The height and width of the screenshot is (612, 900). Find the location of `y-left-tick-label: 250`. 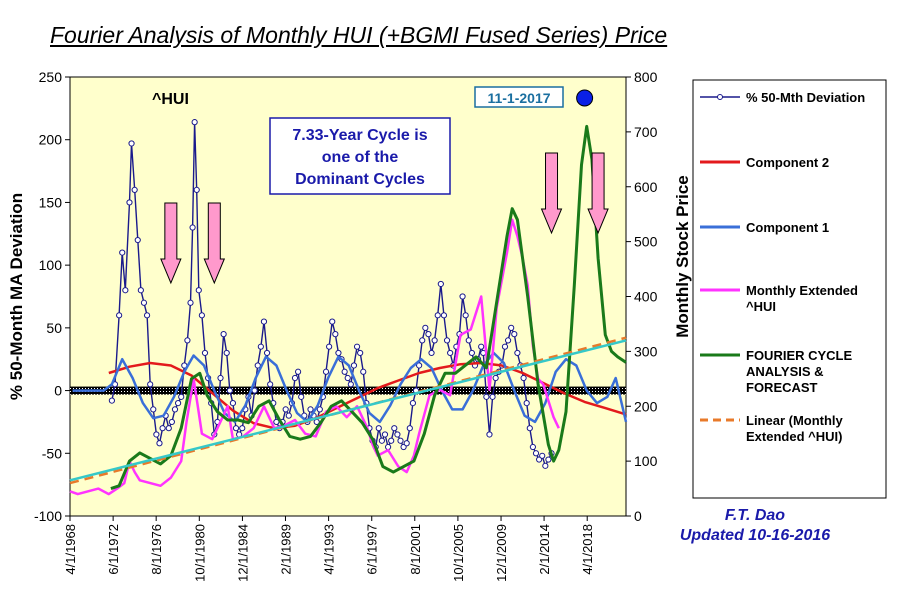

y-left-tick-label: 250 is located at coordinates (51, 77).